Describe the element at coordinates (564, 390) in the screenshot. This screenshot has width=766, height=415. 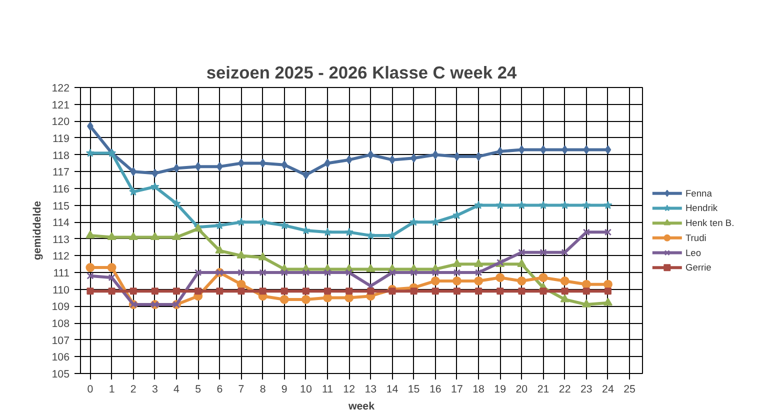
I see `x-tick-label: 22` at that location.